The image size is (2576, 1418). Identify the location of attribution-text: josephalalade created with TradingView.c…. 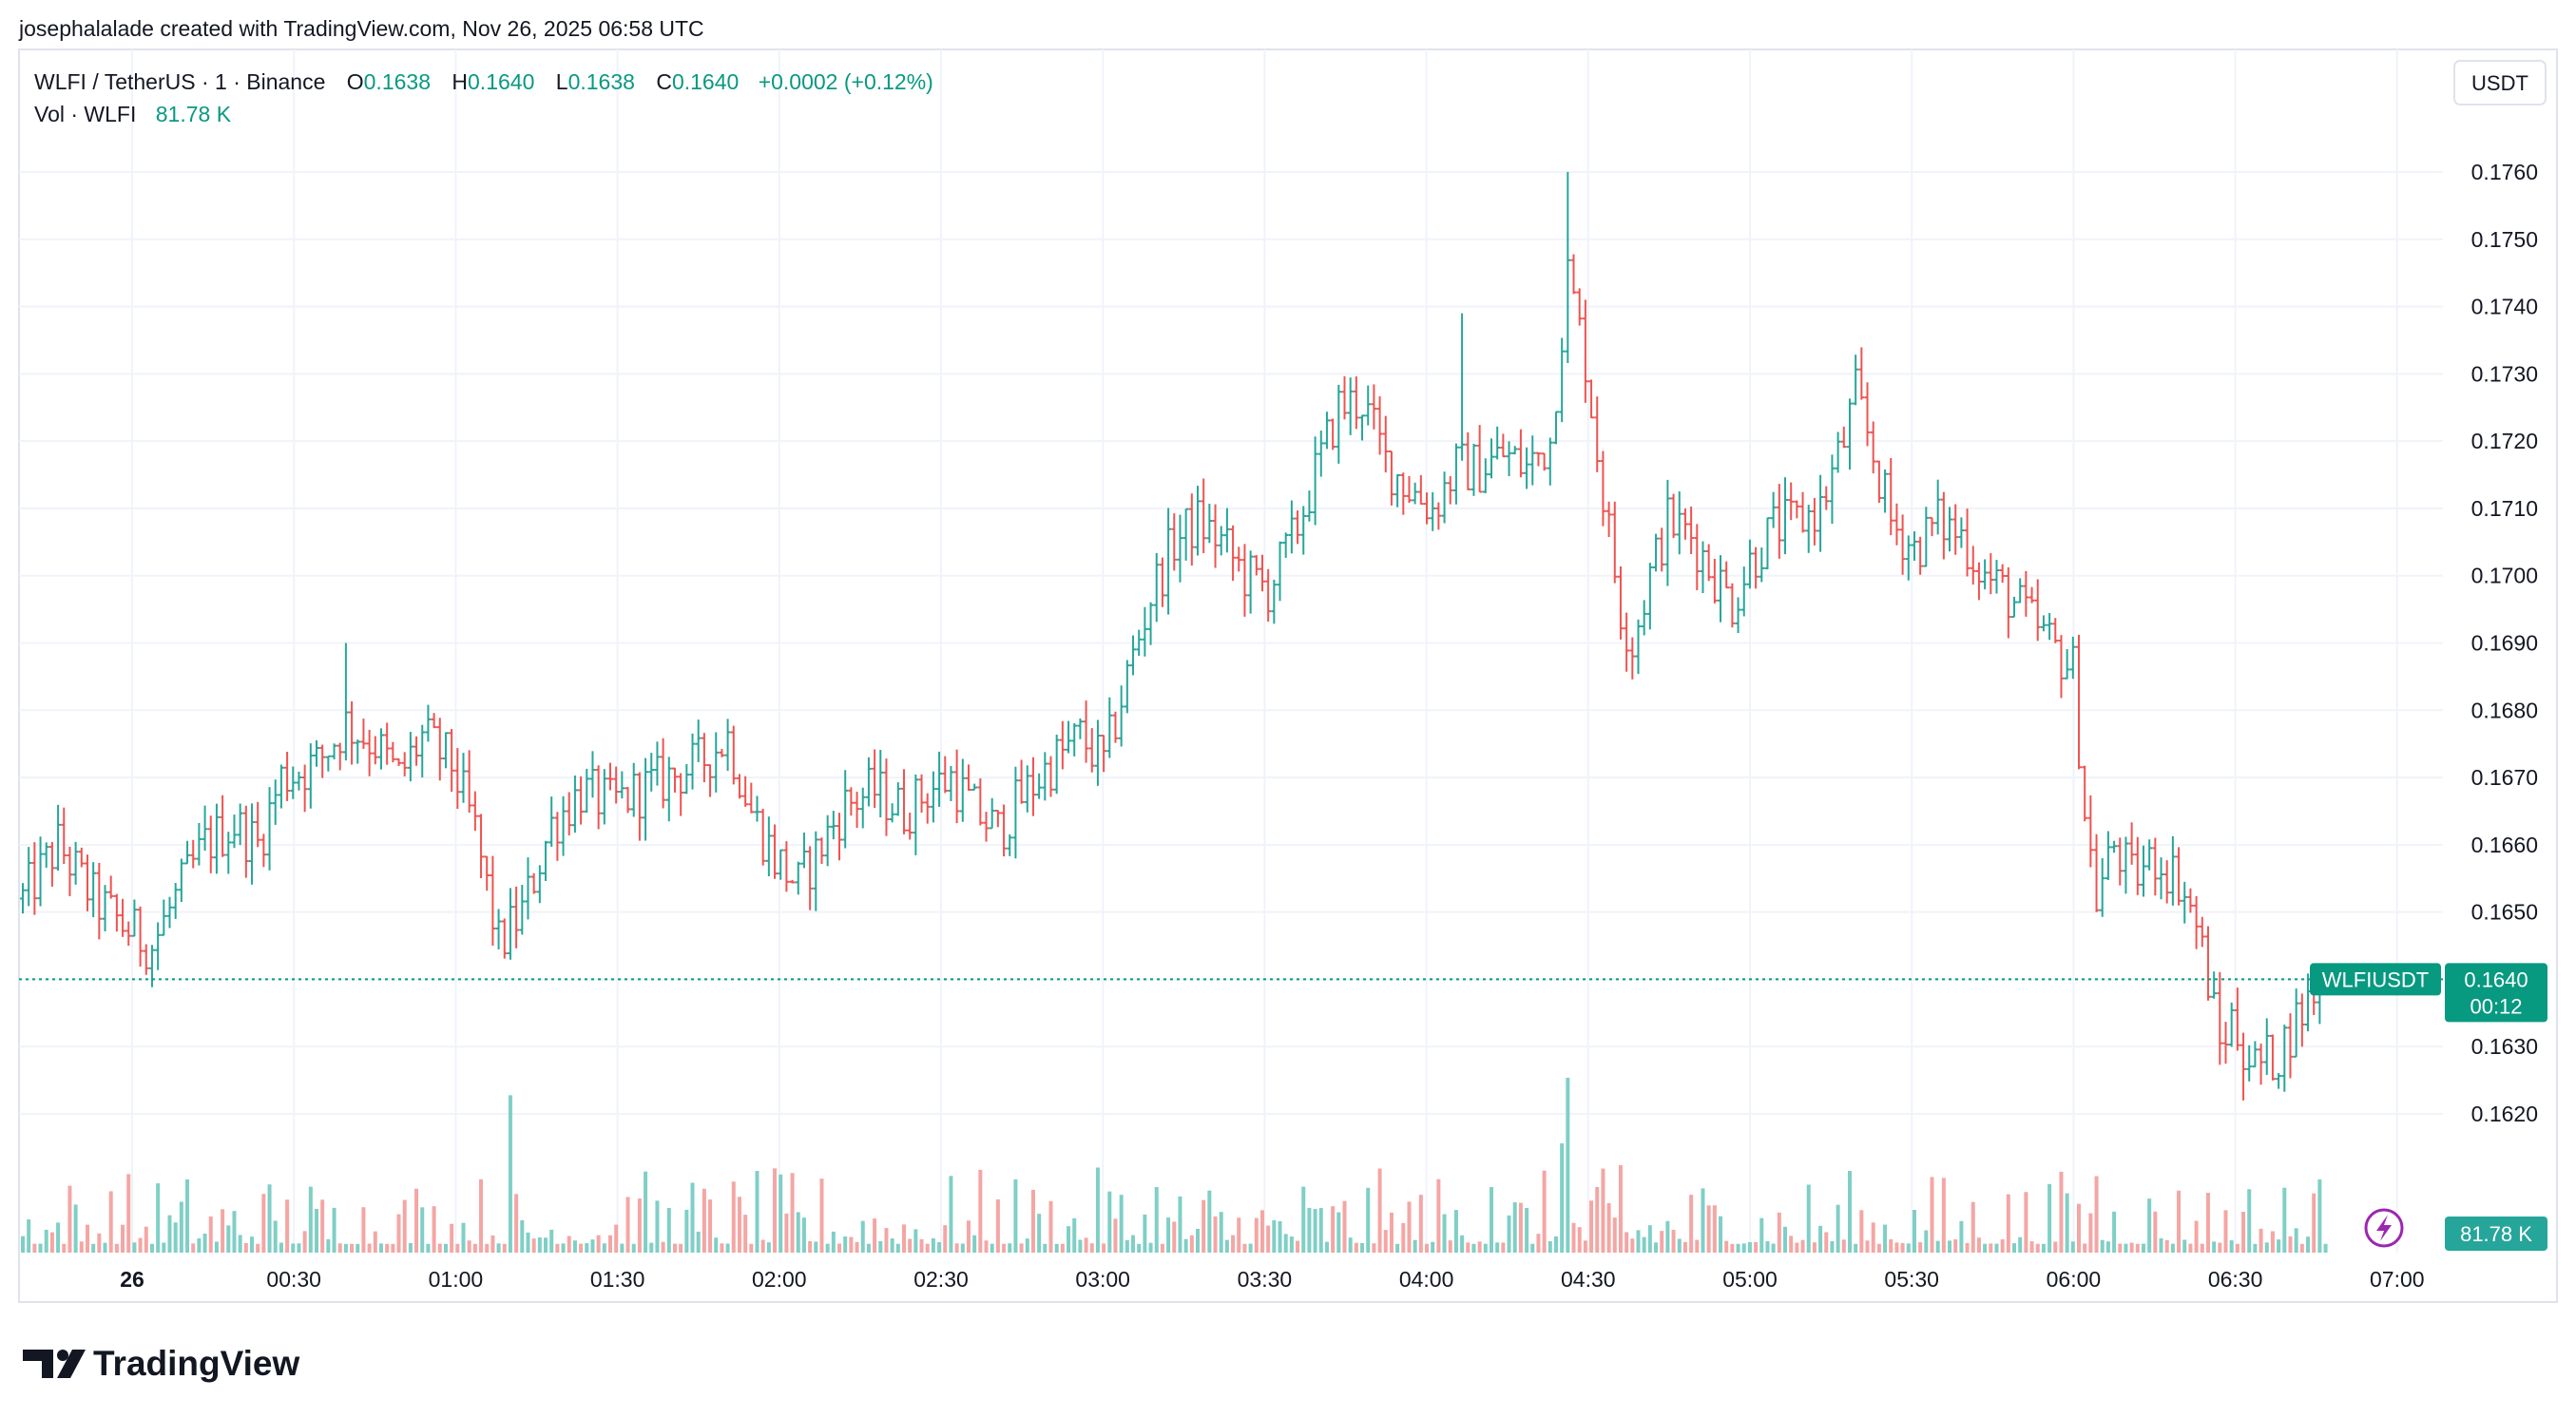
(361, 28).